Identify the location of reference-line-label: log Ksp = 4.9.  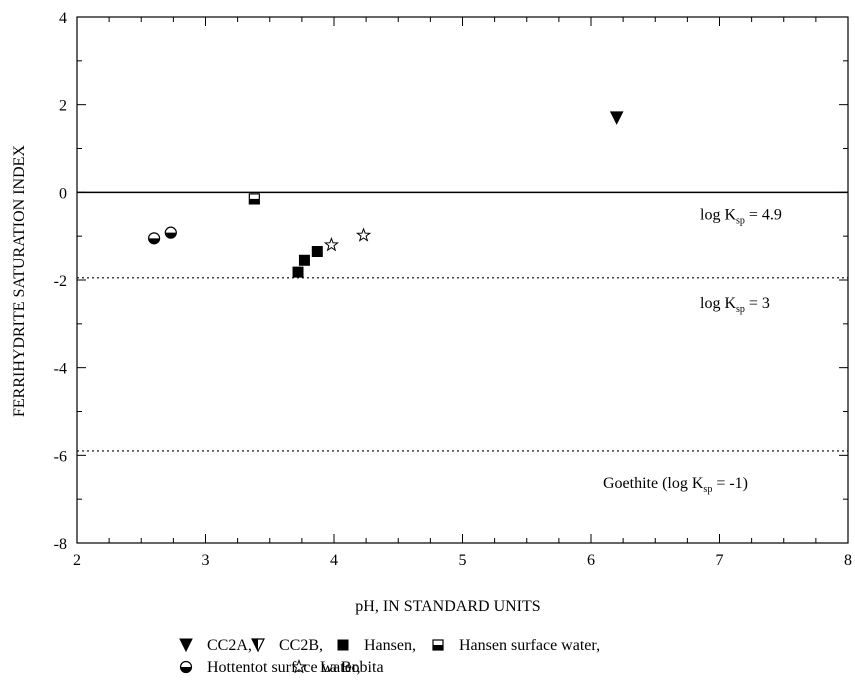
(741, 216).